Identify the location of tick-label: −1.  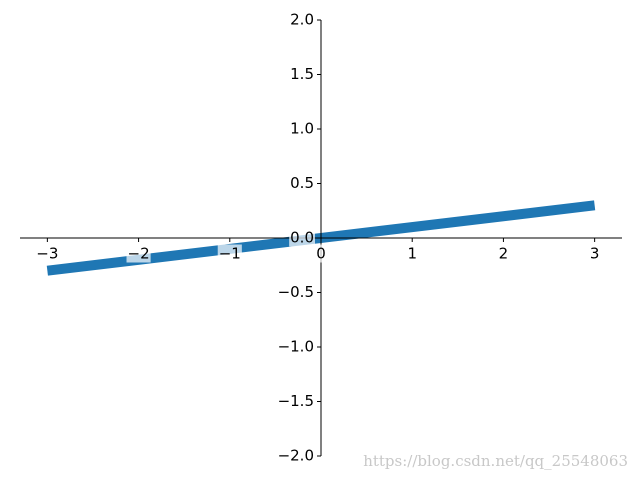
(230, 254).